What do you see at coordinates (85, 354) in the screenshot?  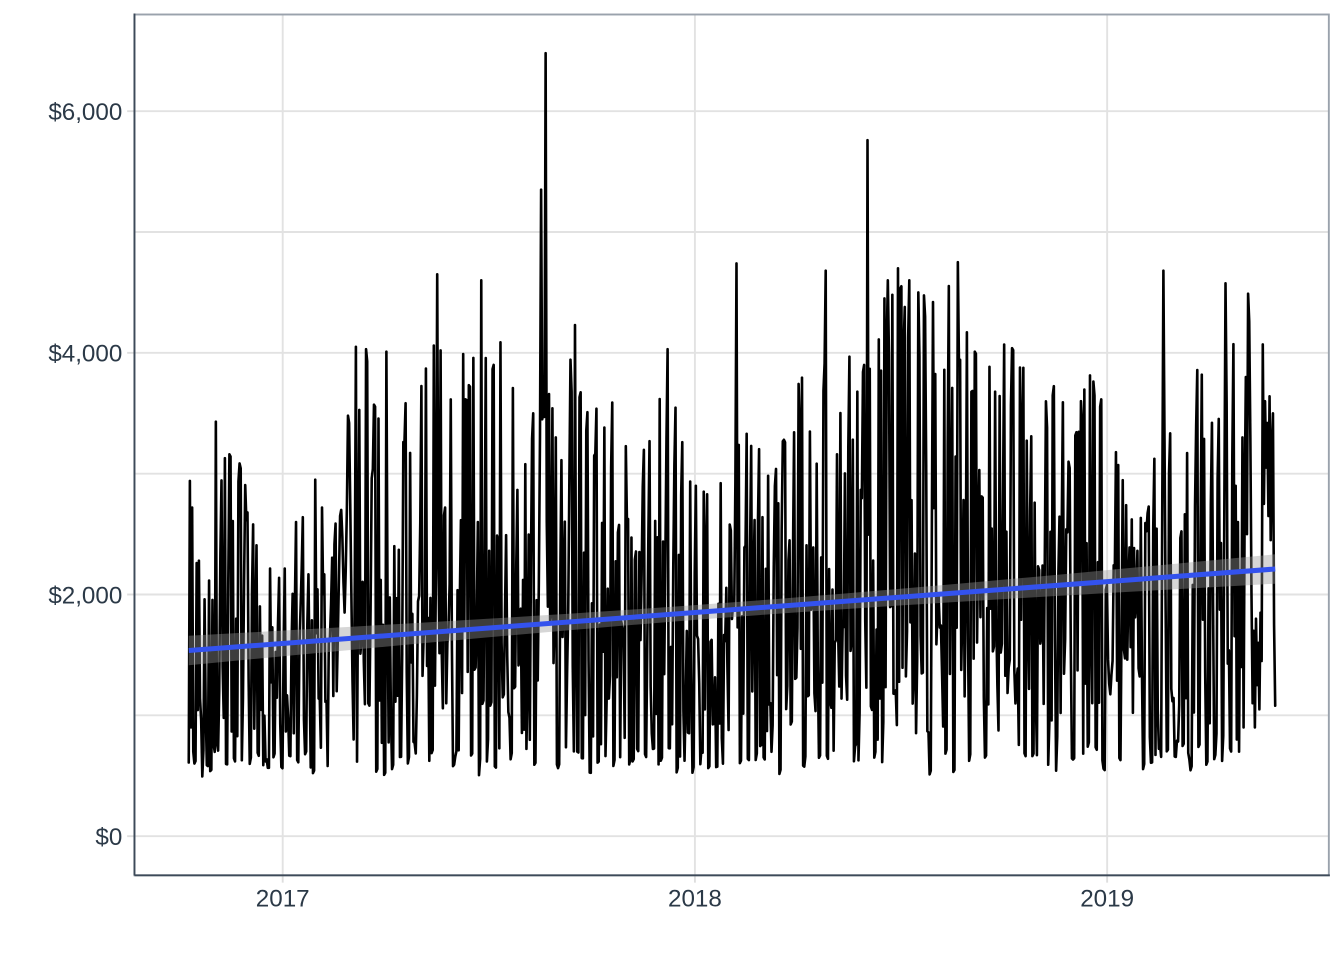 I see `svg-text: $4,000` at bounding box center [85, 354].